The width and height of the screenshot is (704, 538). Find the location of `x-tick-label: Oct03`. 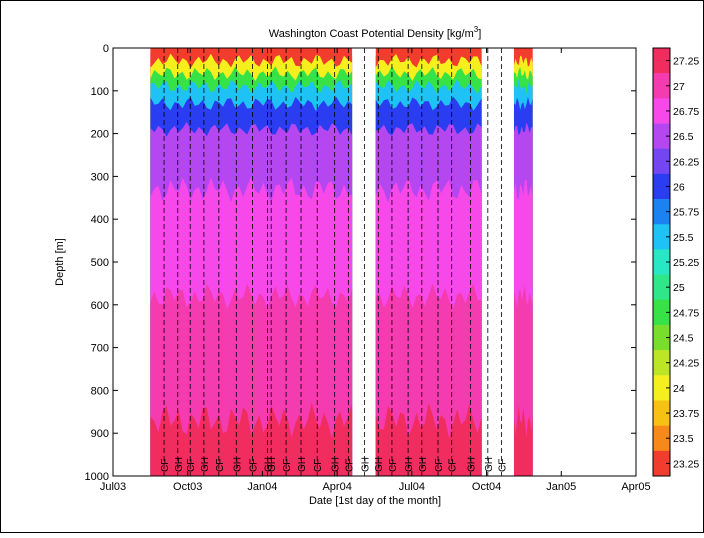

x-tick-label: Oct03 is located at coordinates (187, 487).